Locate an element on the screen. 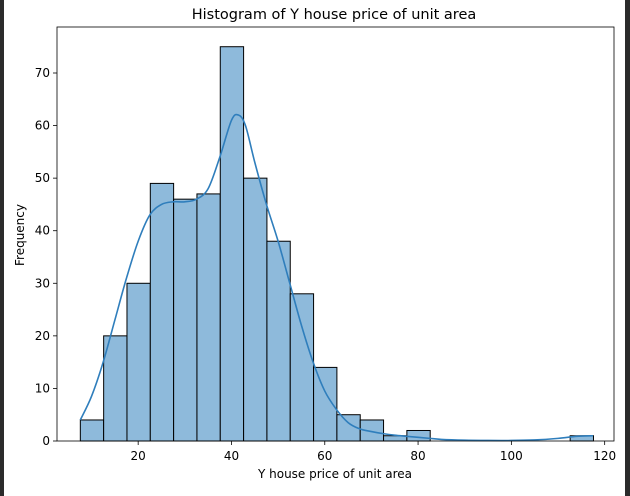  x-axis-ticks: 20 40 60 80 100 120 is located at coordinates (373, 452).